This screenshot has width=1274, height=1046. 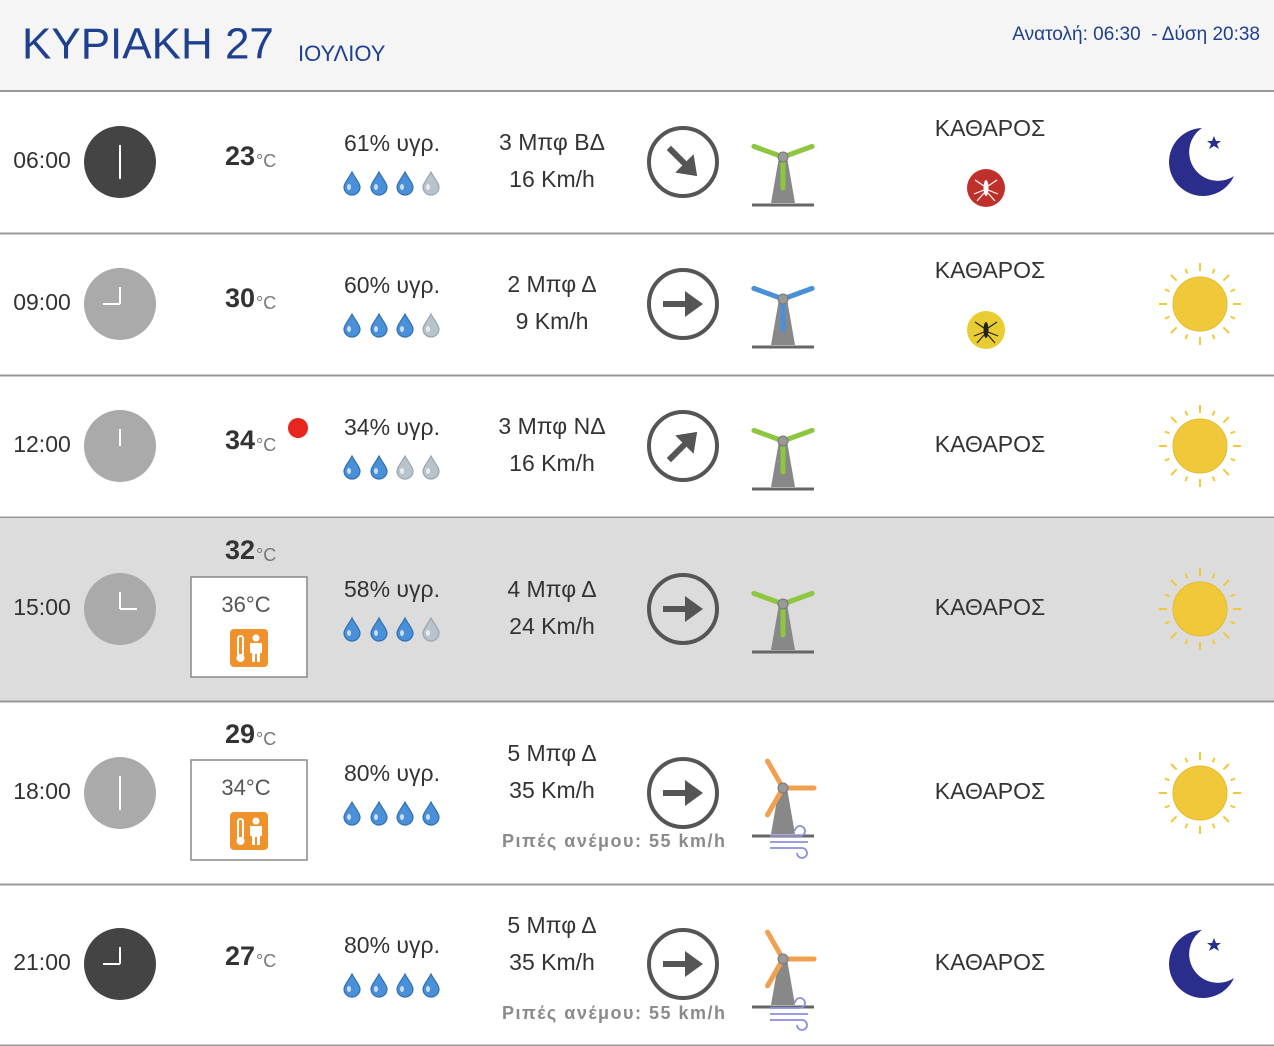 I want to click on header-bg, so click(x=637, y=45).